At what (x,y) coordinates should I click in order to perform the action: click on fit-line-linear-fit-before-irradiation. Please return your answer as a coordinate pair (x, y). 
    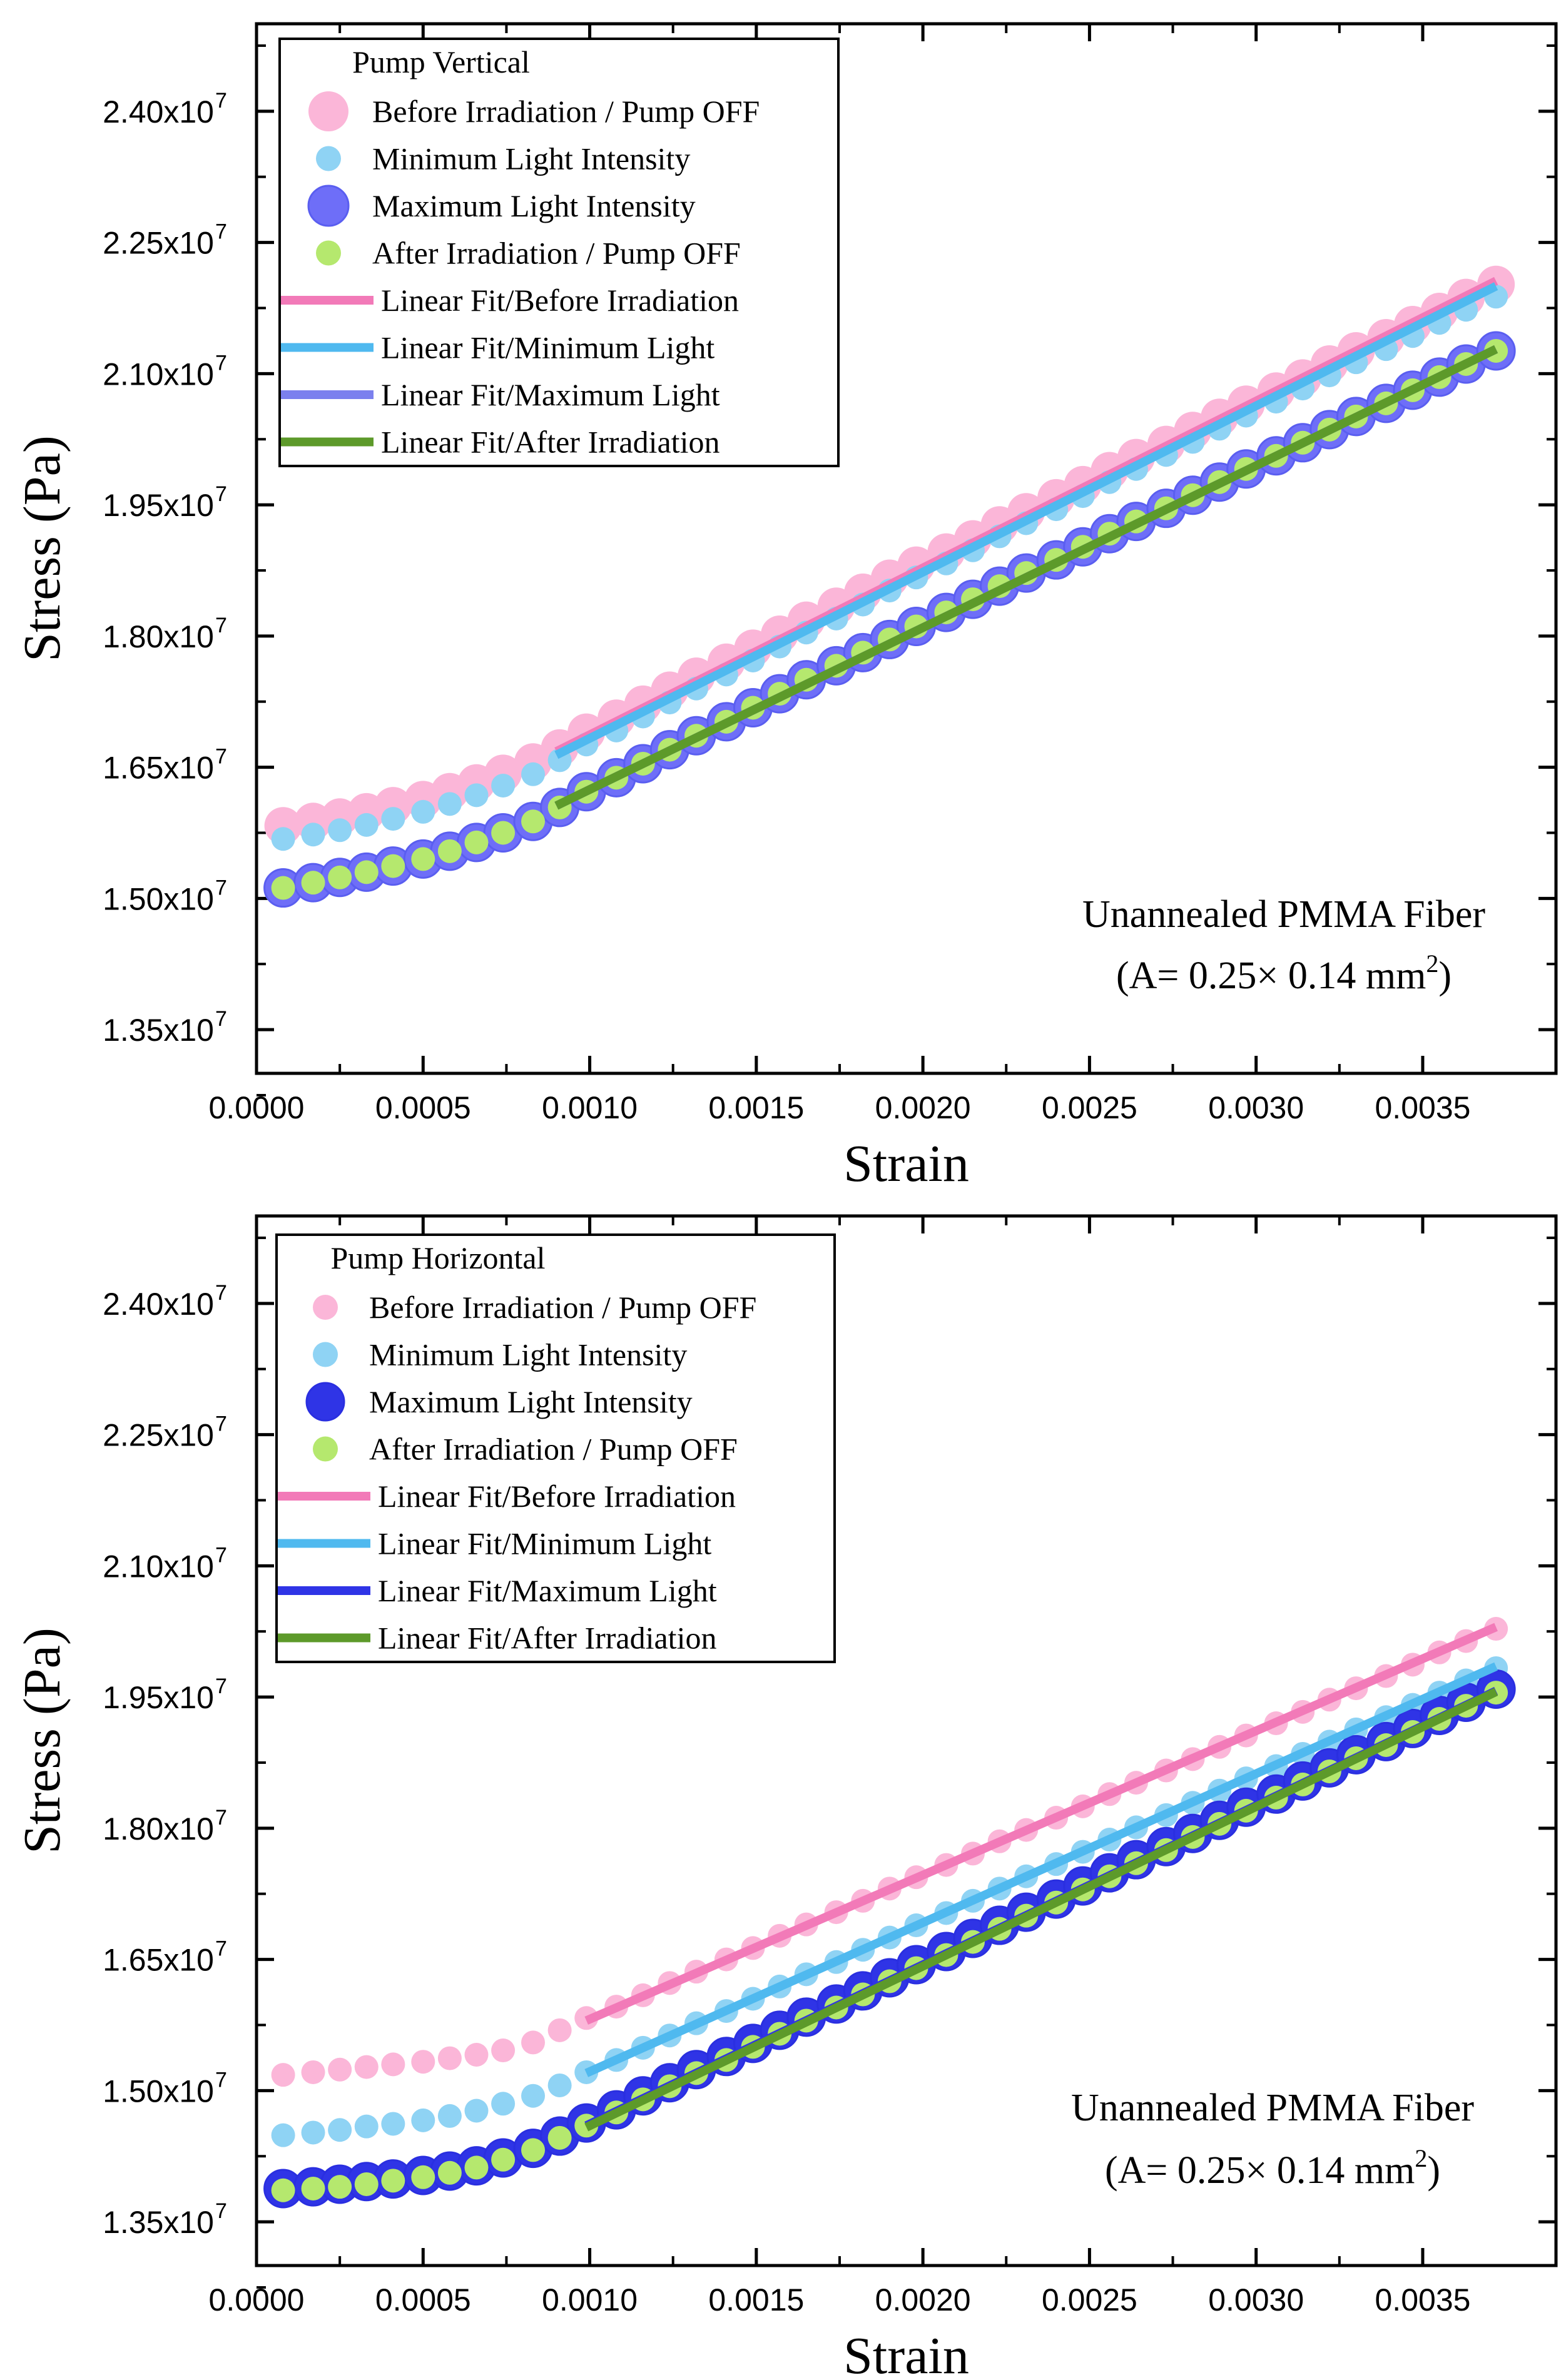
    Looking at the image, I should click on (1041, 1824).